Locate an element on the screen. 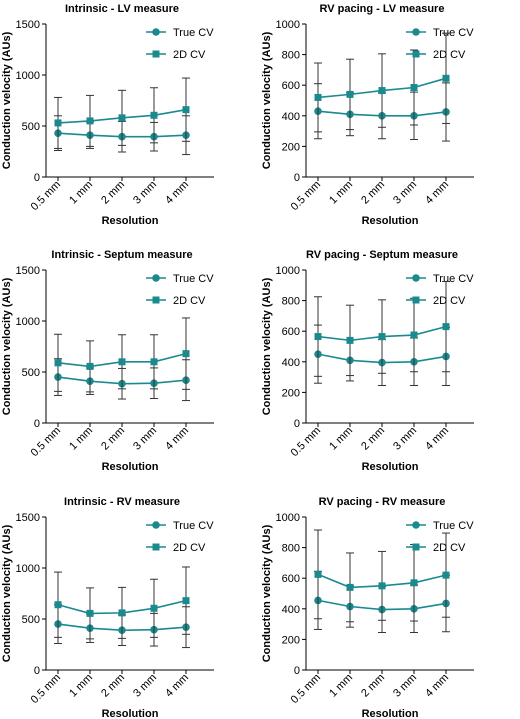 This screenshot has width=520, height=719. y-tick-label: 1500 is located at coordinates (28, 25).